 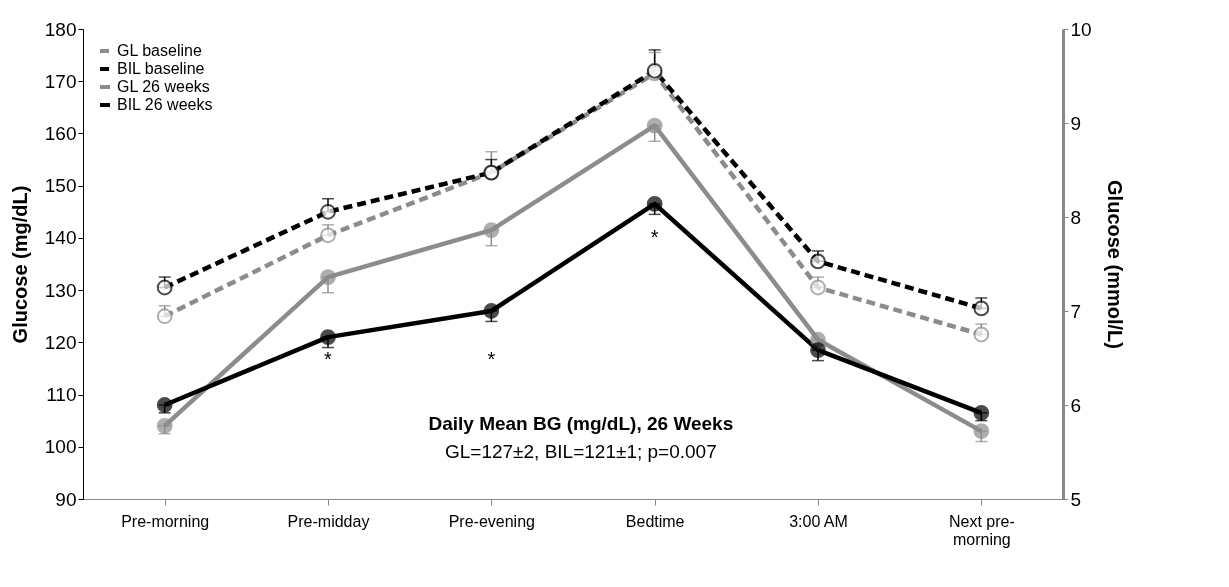 What do you see at coordinates (161, 68) in the screenshot?
I see `legend-label: BIL baseline` at bounding box center [161, 68].